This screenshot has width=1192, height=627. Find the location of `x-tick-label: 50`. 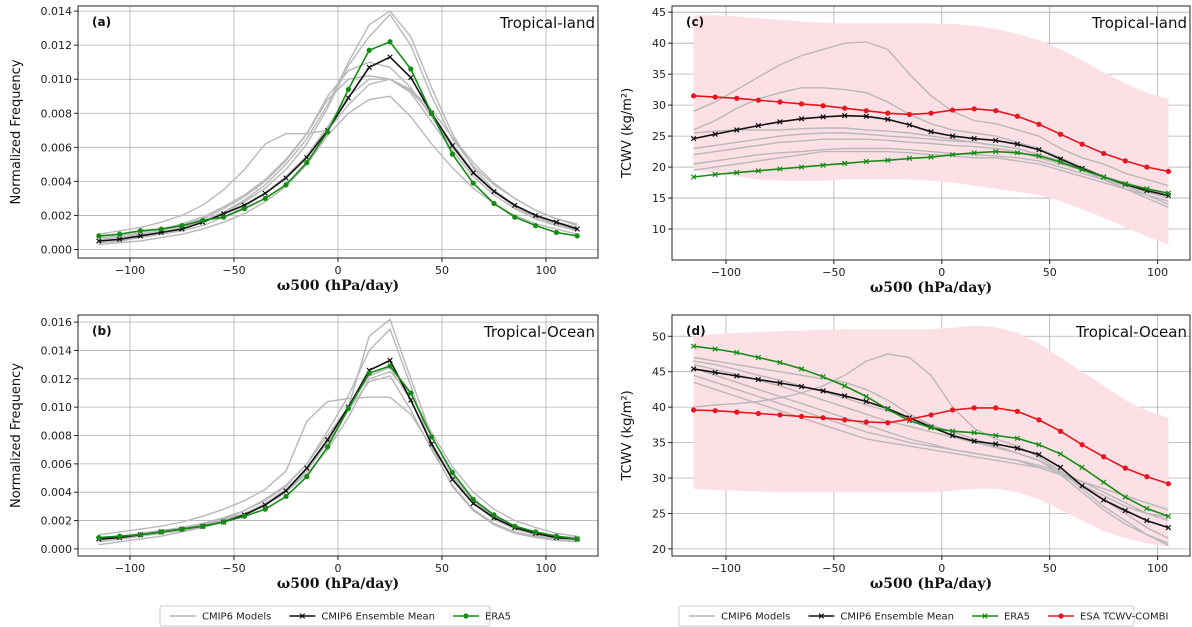

x-tick-label: 50 is located at coordinates (442, 568).